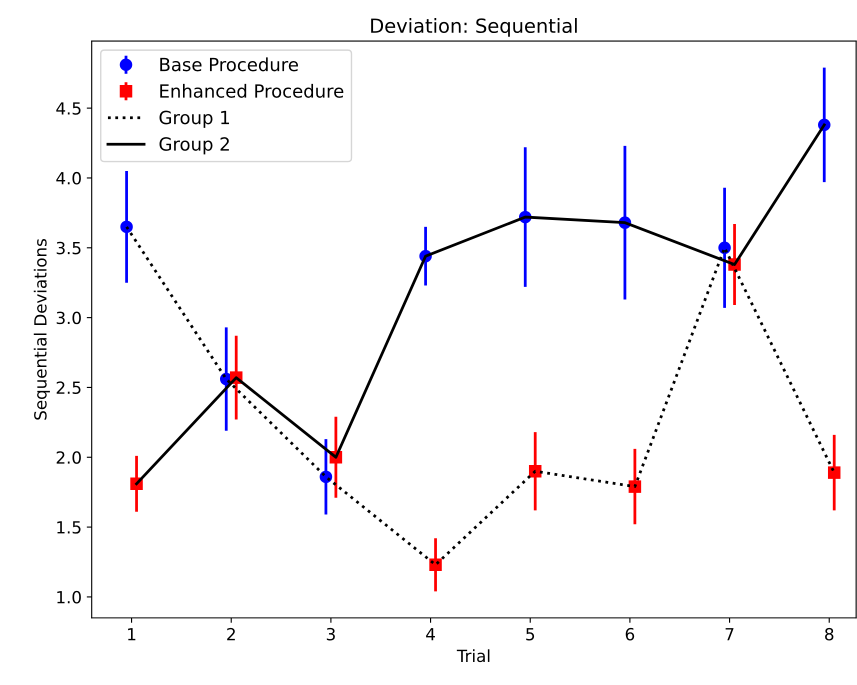  I want to click on x-tick-label: 5, so click(530, 634).